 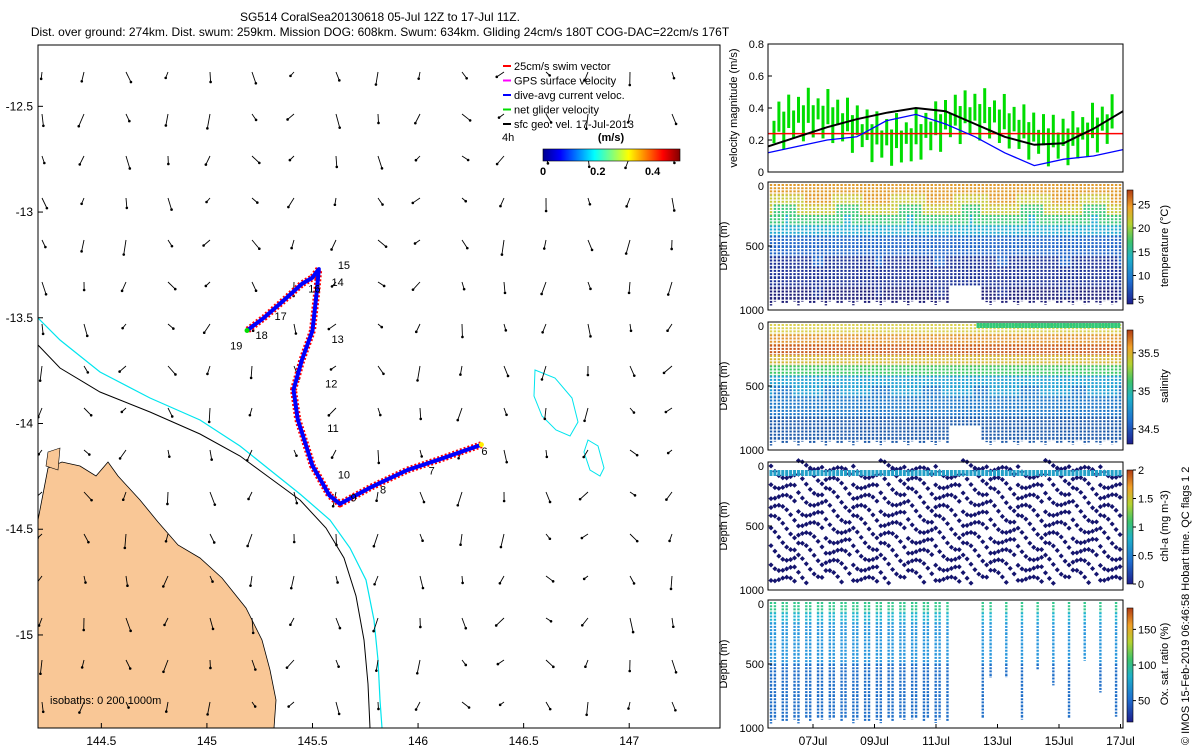 I want to click on velocity-y-tick-label: 0, so click(x=761, y=173).